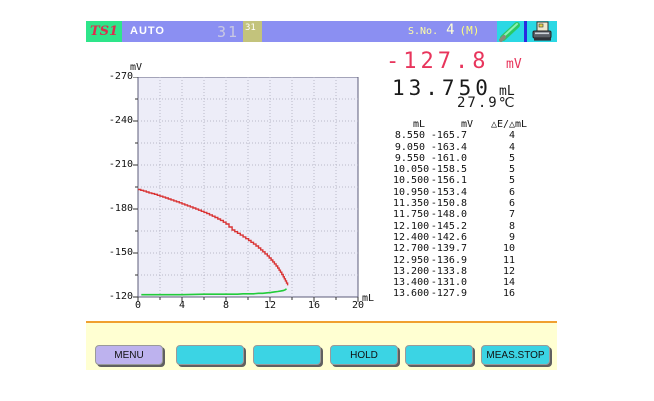 The height and width of the screenshot is (401, 654). Describe the element at coordinates (228, 32) in the screenshot. I see `method-number: 31` at that location.